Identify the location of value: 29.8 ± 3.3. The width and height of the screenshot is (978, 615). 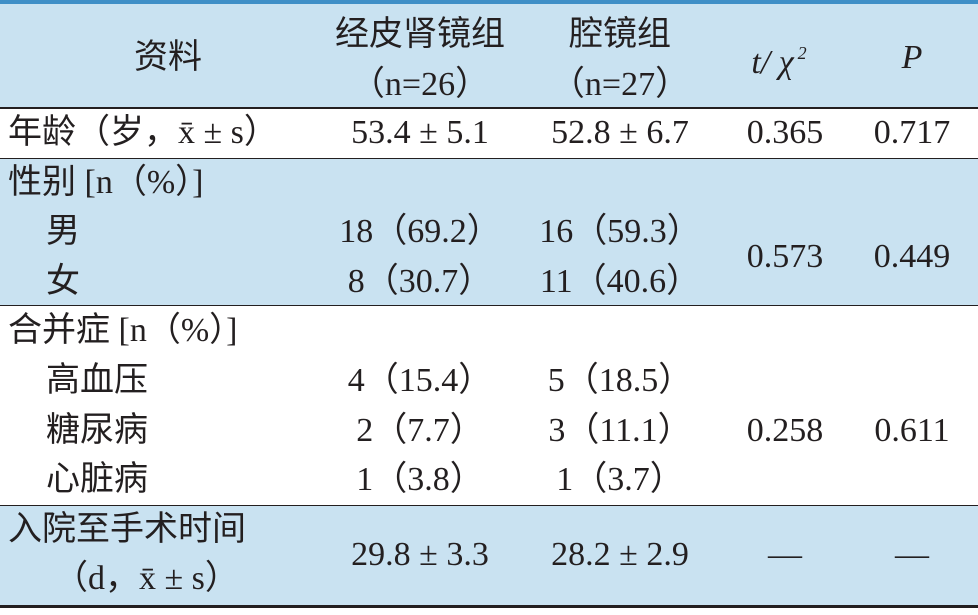
(420, 554).